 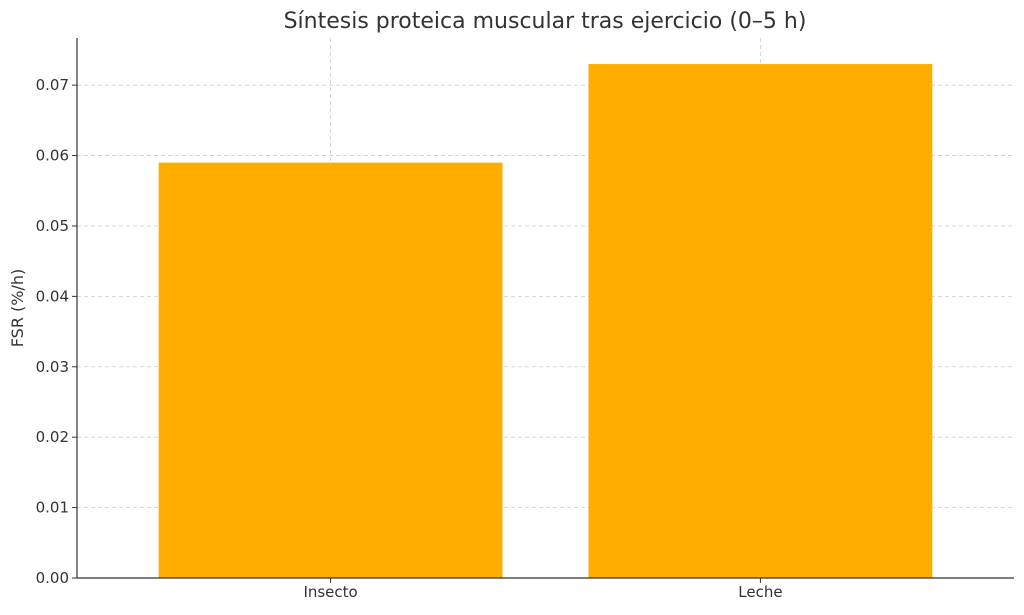 What do you see at coordinates (52, 367) in the screenshot?
I see `y-tick-label: 0.03` at bounding box center [52, 367].